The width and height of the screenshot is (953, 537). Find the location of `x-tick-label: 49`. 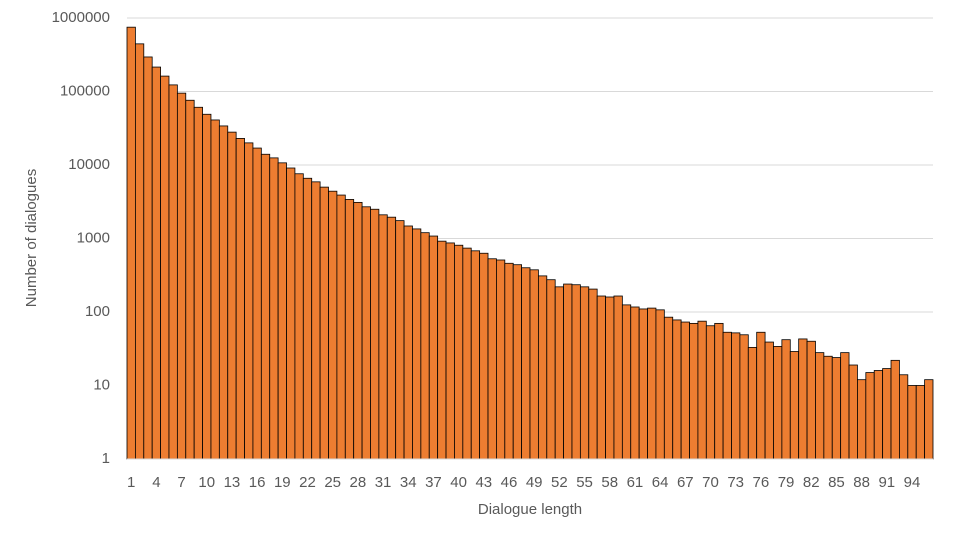

x-tick-label: 49 is located at coordinates (534, 482).